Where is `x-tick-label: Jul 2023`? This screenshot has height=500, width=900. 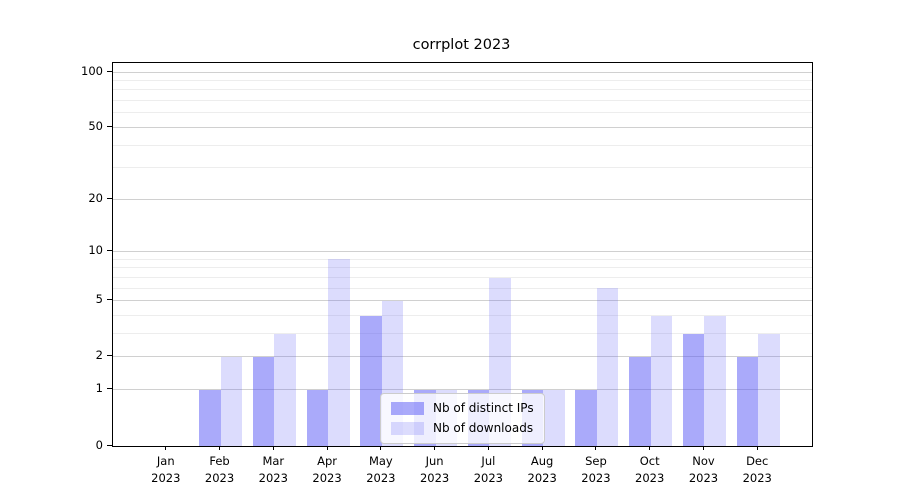 x-tick-label: Jul 2023 is located at coordinates (488, 469).